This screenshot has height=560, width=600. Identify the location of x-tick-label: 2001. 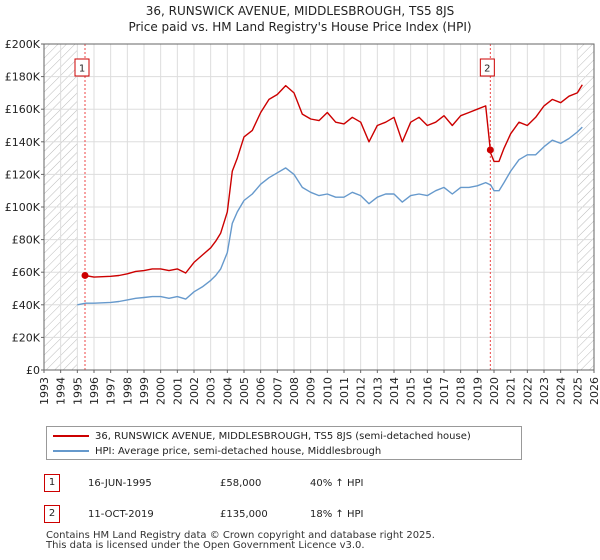
(177, 391).